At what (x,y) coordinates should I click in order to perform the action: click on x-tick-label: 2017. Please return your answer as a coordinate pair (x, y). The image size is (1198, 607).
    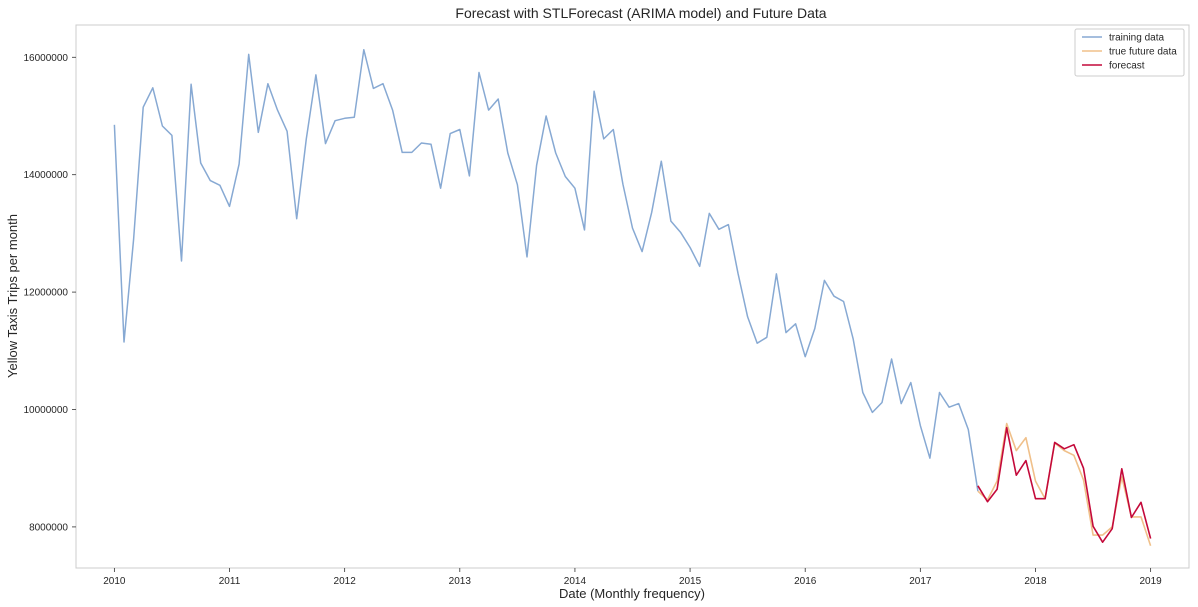
    Looking at the image, I should click on (920, 581).